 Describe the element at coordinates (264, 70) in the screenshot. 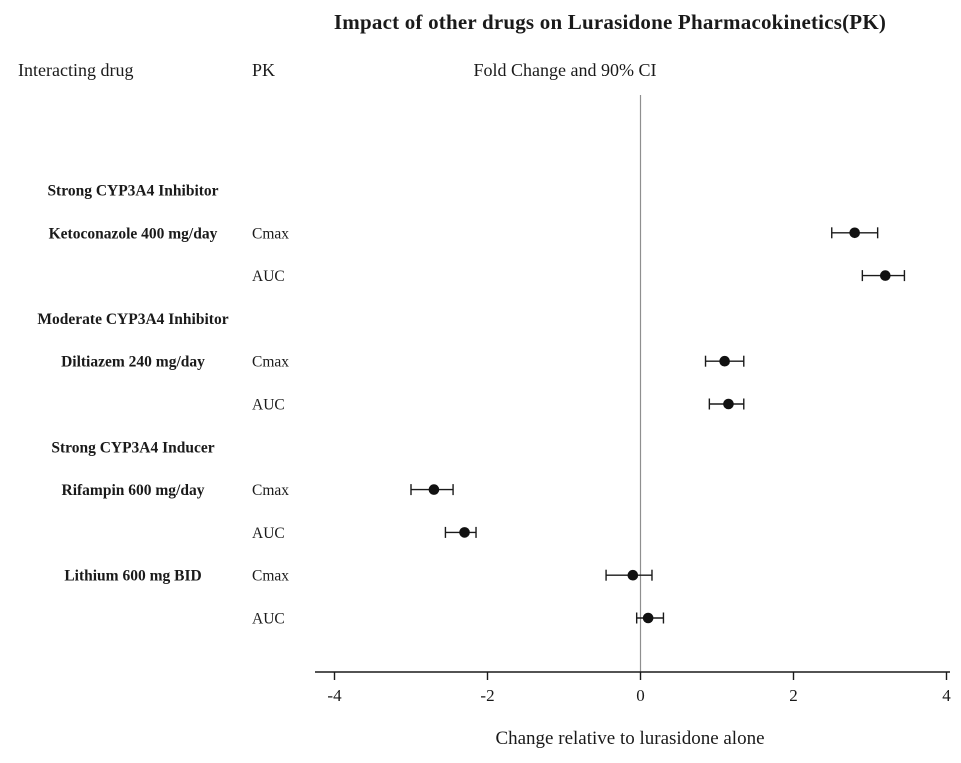

I see `column-header-pk: PK` at that location.